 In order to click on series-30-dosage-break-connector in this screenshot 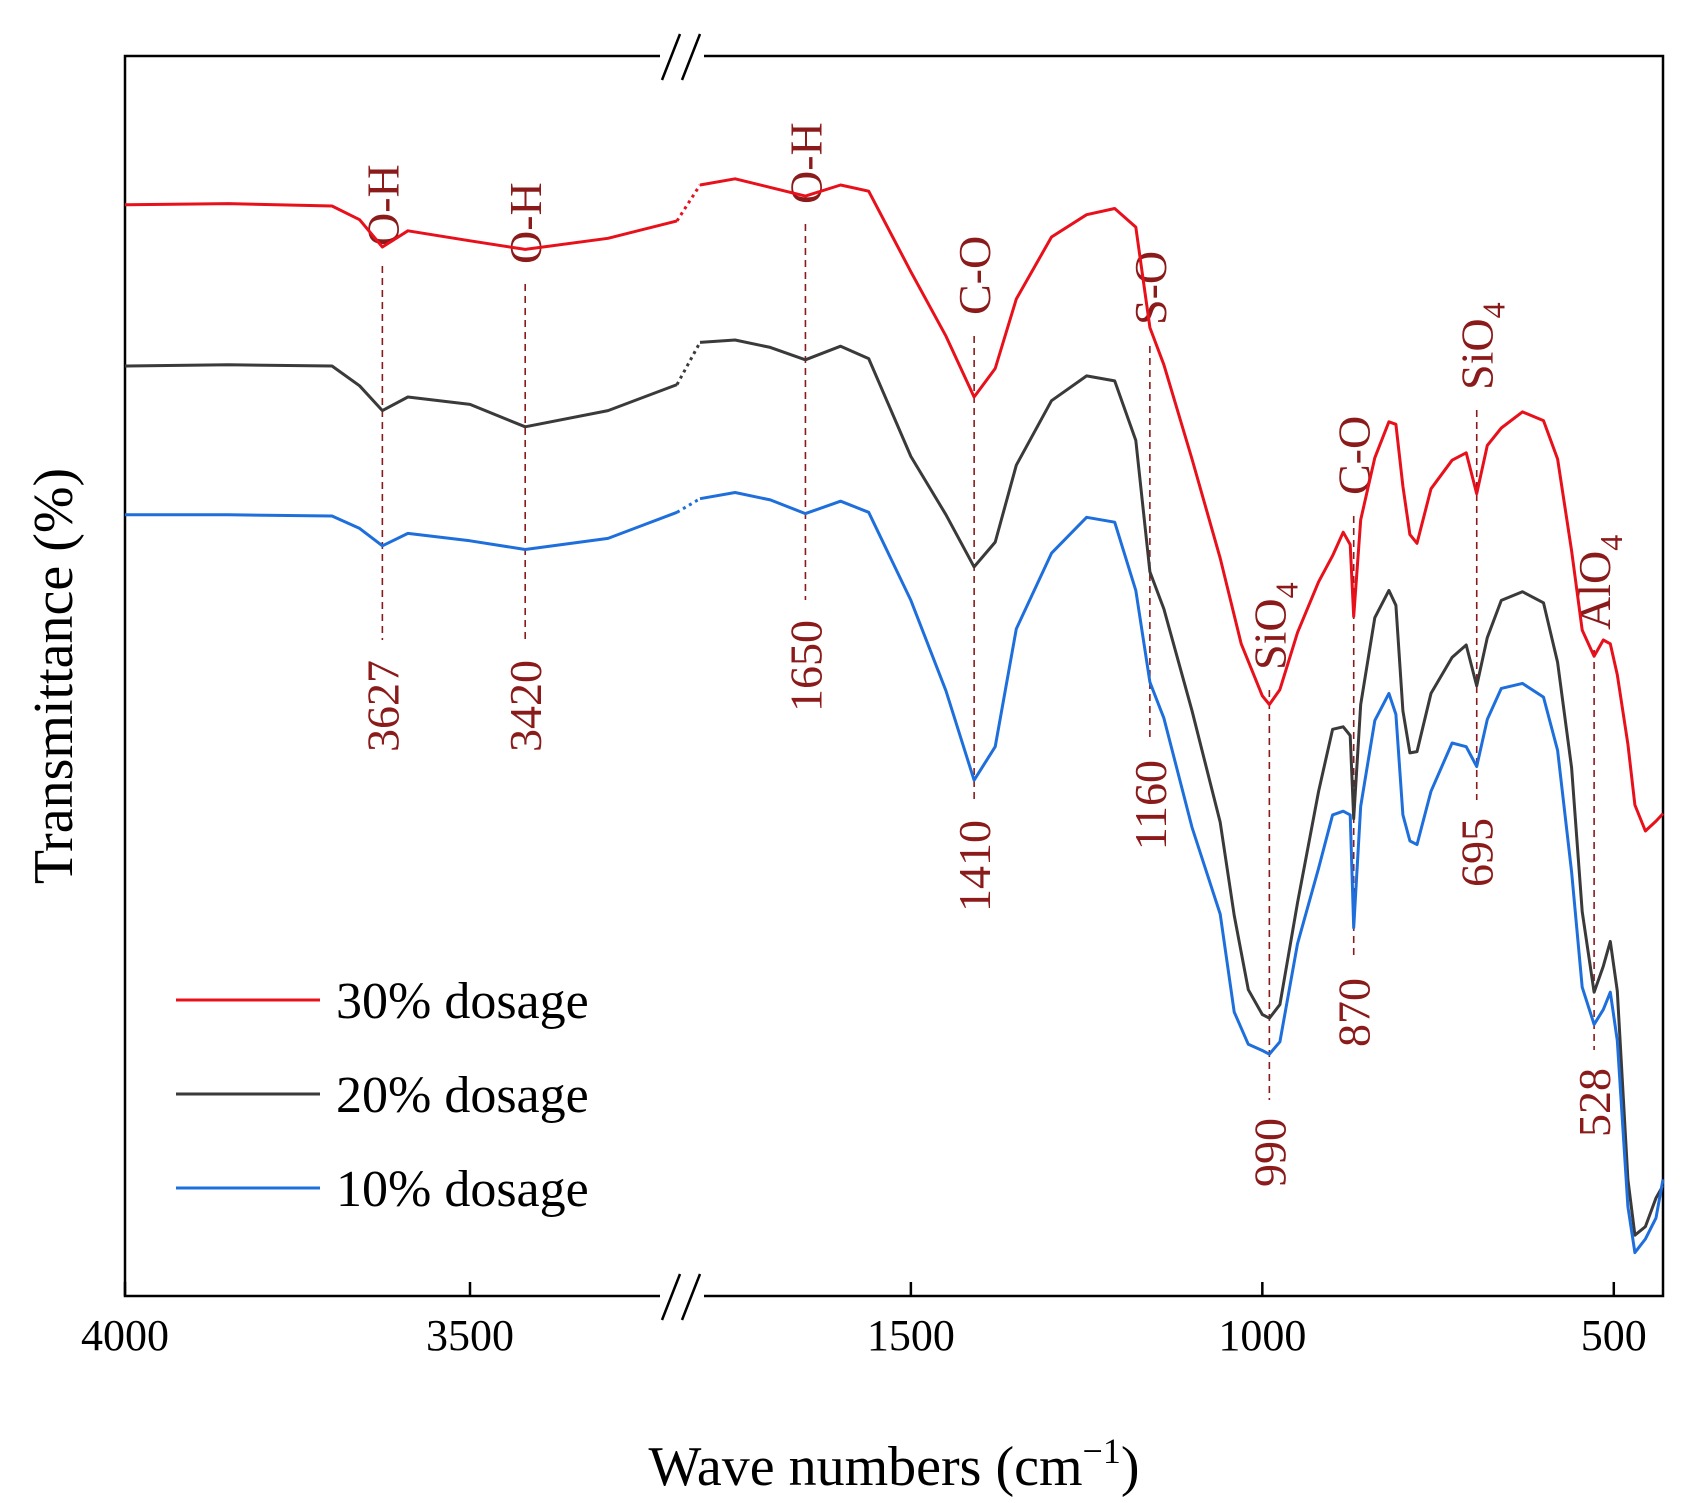, I will do `click(688, 203)`.